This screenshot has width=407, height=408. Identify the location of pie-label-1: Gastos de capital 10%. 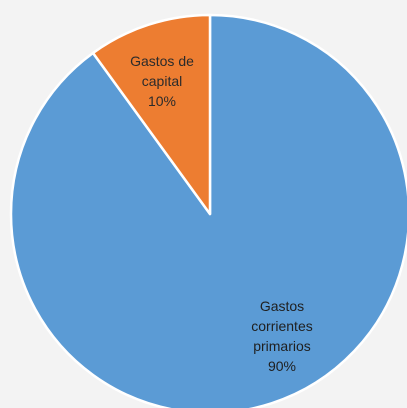
(162, 81).